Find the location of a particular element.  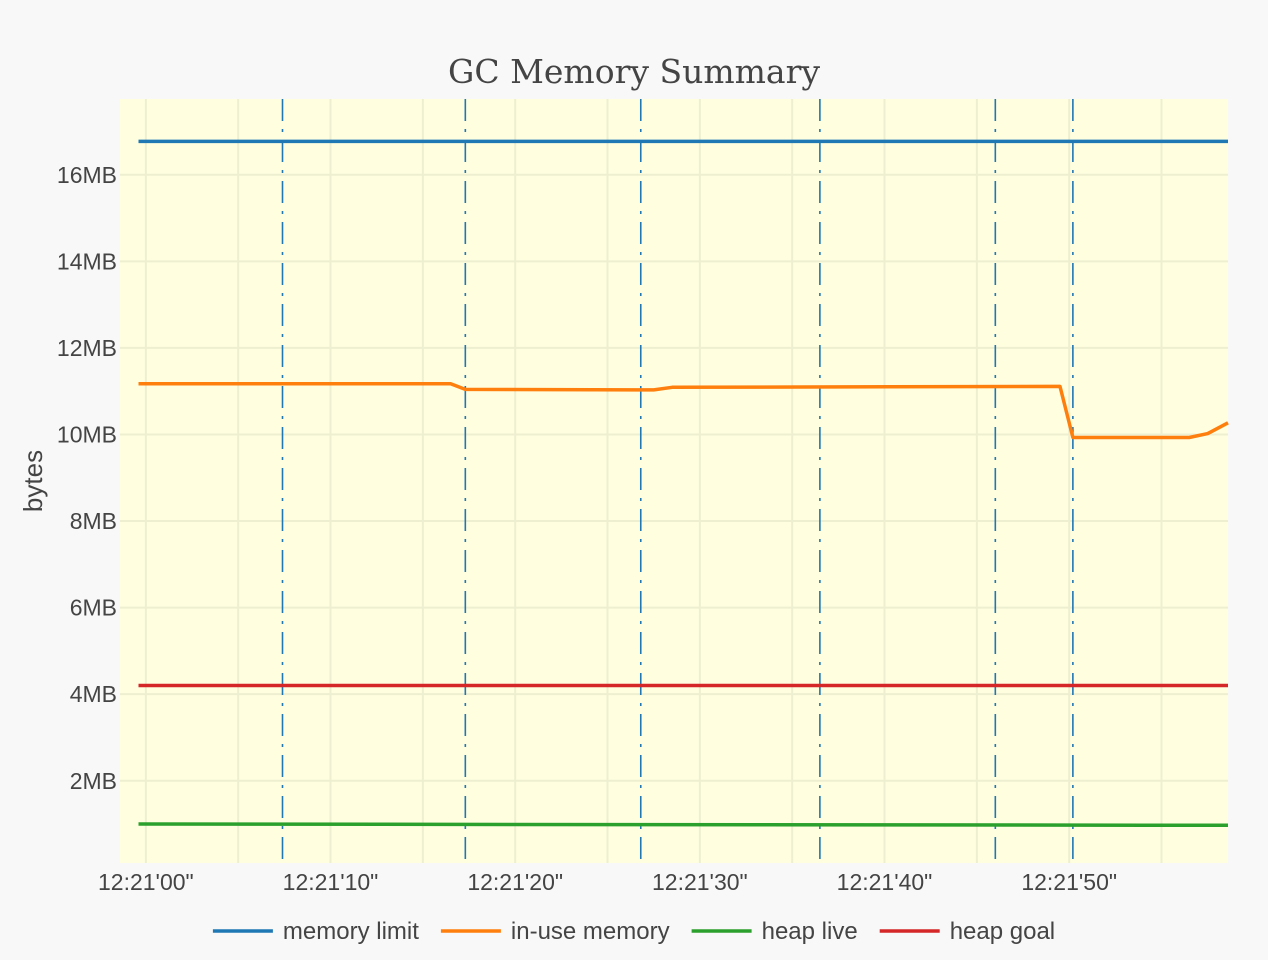

legend-item-heap-goal: heap goal is located at coordinates (967, 931).